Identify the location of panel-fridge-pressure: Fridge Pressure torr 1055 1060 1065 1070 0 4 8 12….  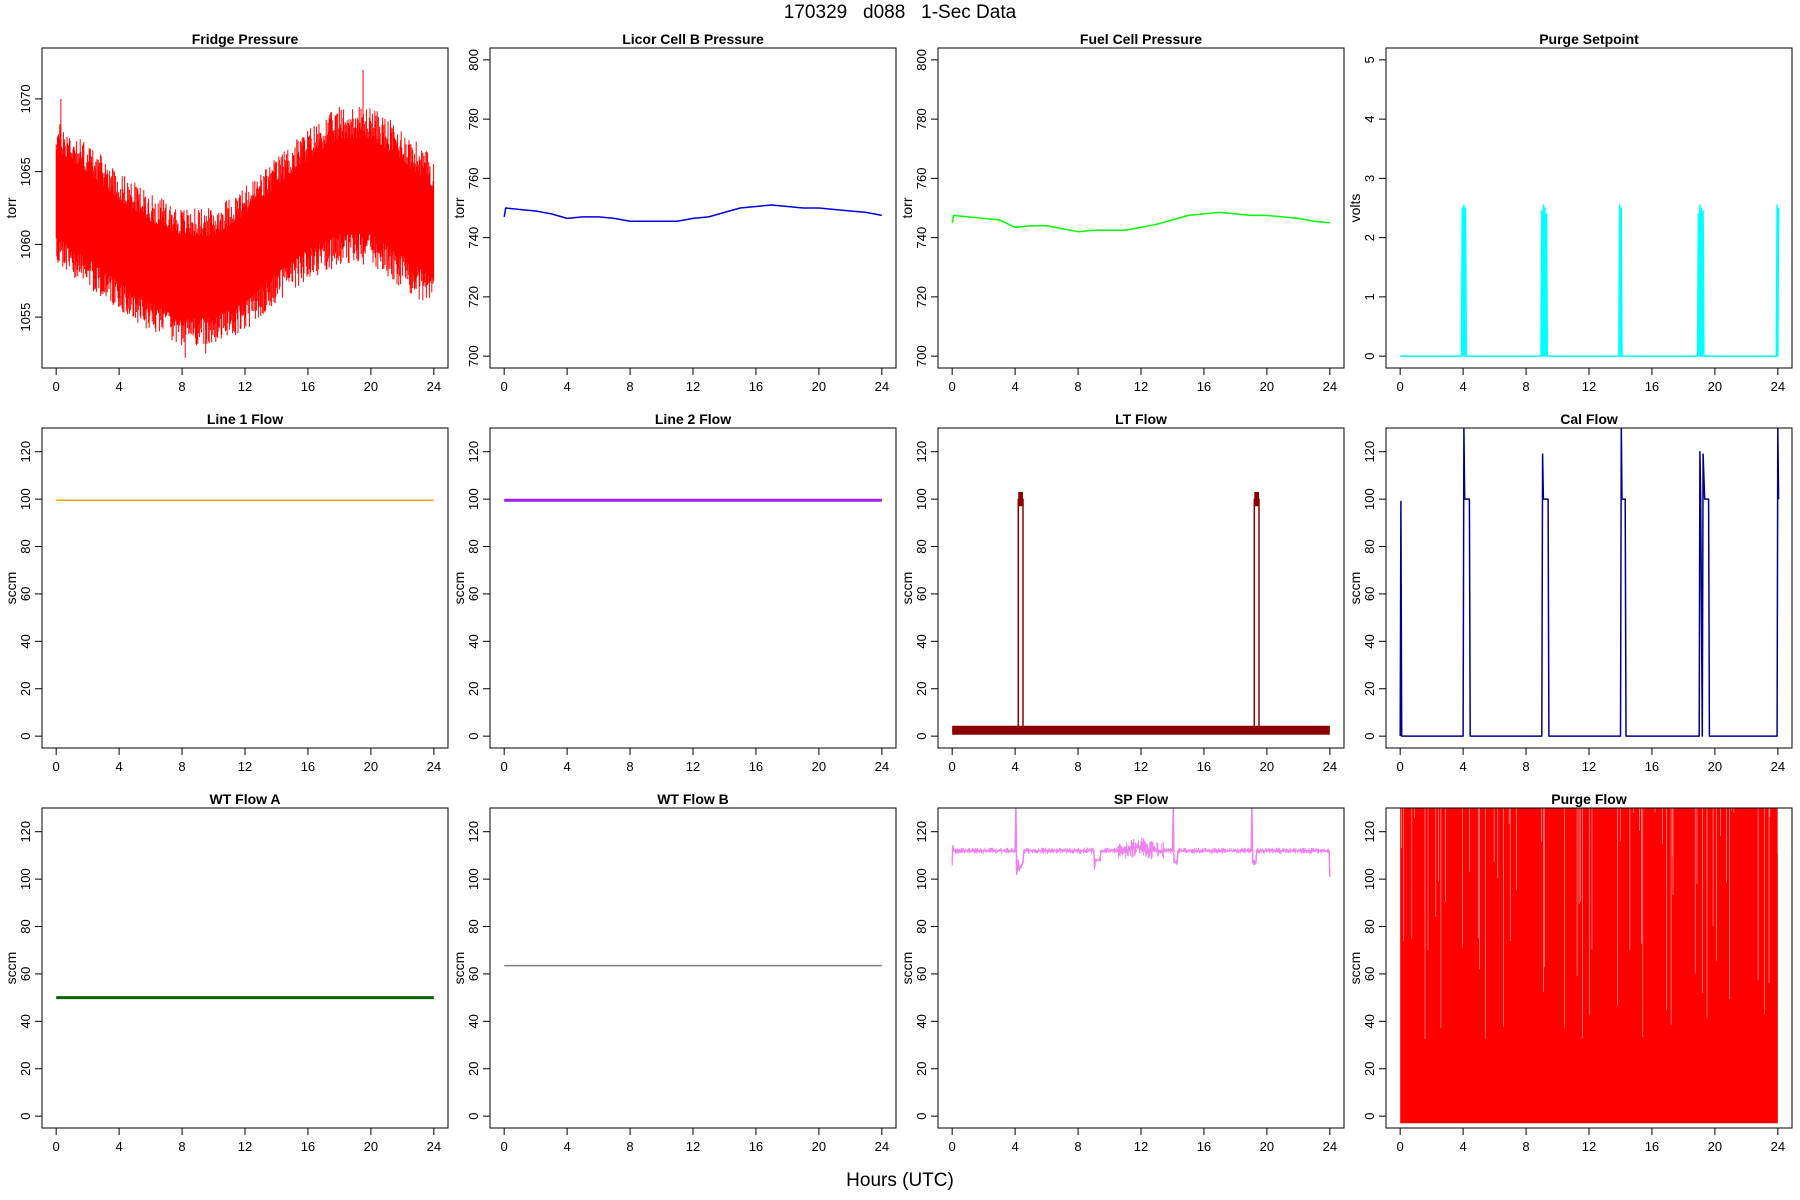
(226, 212).